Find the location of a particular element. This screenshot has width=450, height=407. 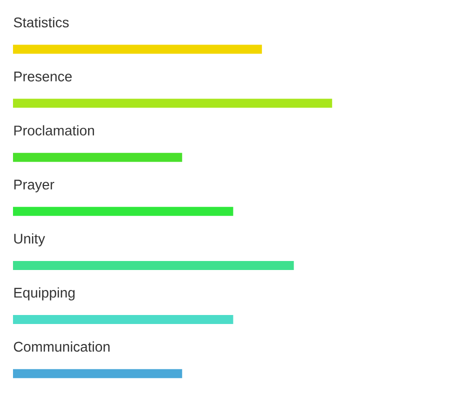

y-tick-label: Unity is located at coordinates (30, 239).